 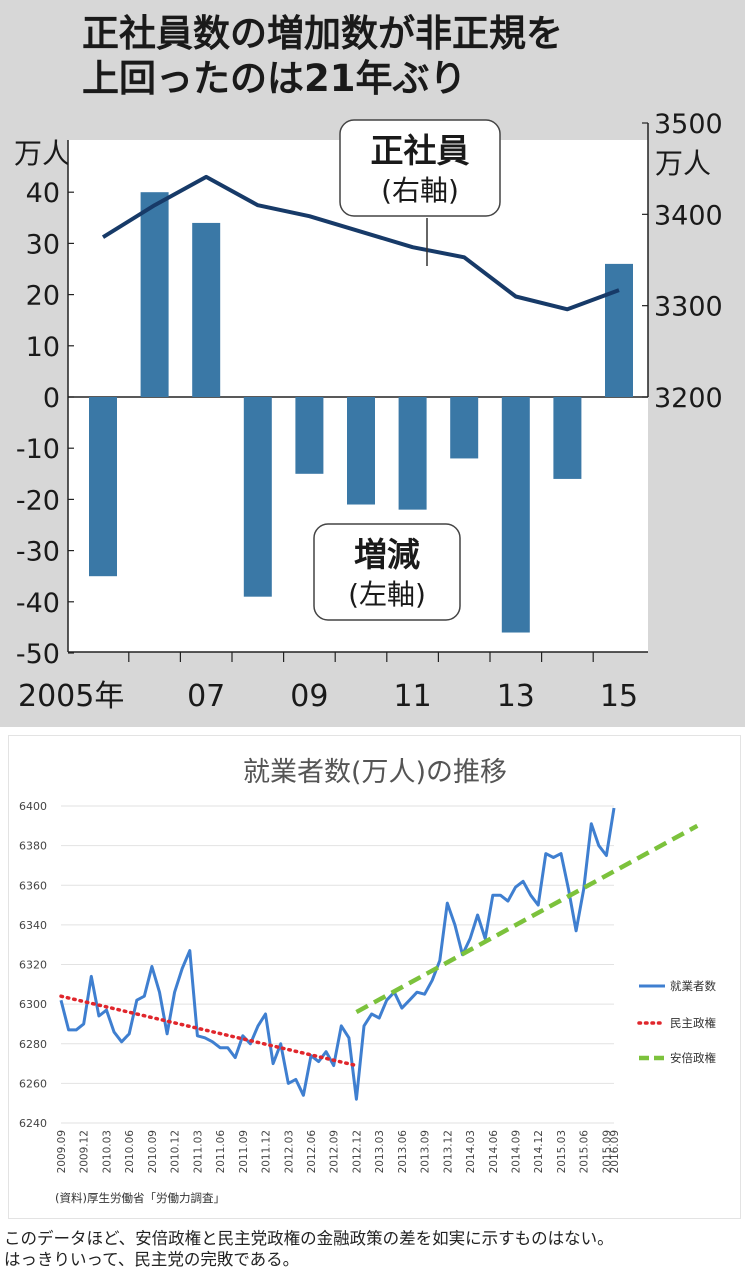 I want to click on chart2-x-tick-label: 2011.09, so click(x=244, y=1151).